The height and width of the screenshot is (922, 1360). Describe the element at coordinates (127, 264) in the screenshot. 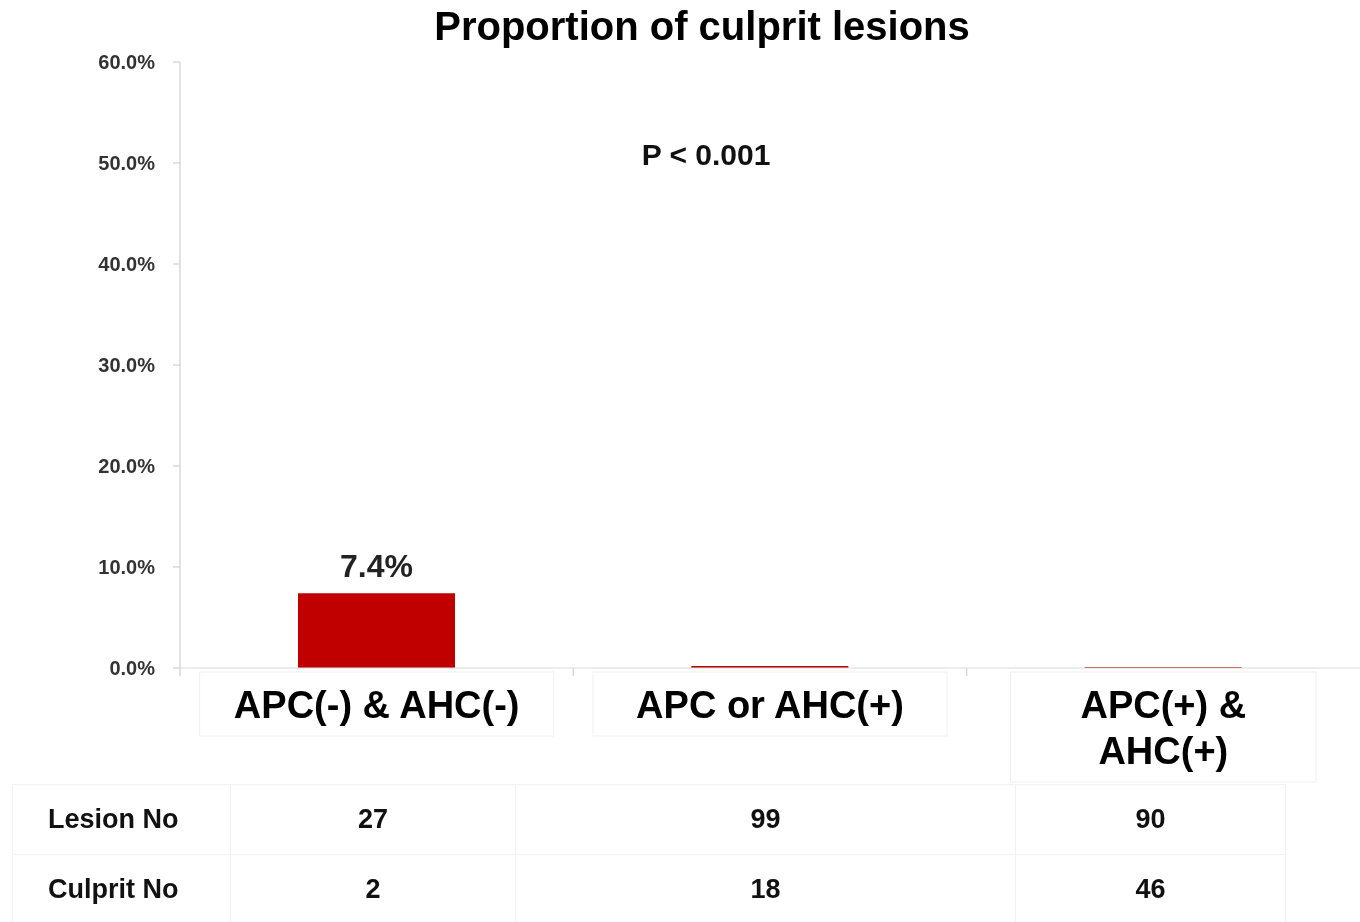

I see `y-tick-label: 40.0%` at that location.